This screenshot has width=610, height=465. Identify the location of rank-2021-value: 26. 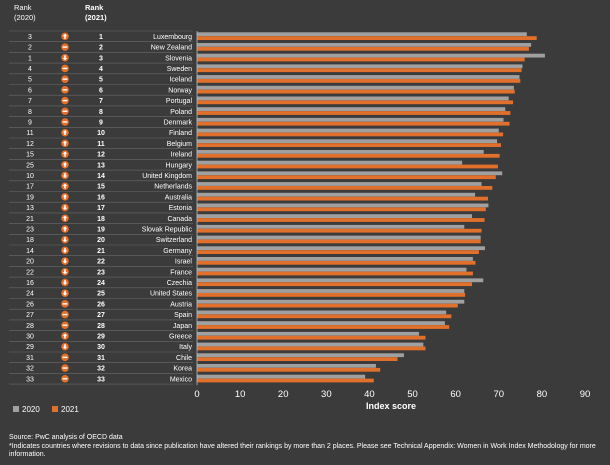
(101, 304).